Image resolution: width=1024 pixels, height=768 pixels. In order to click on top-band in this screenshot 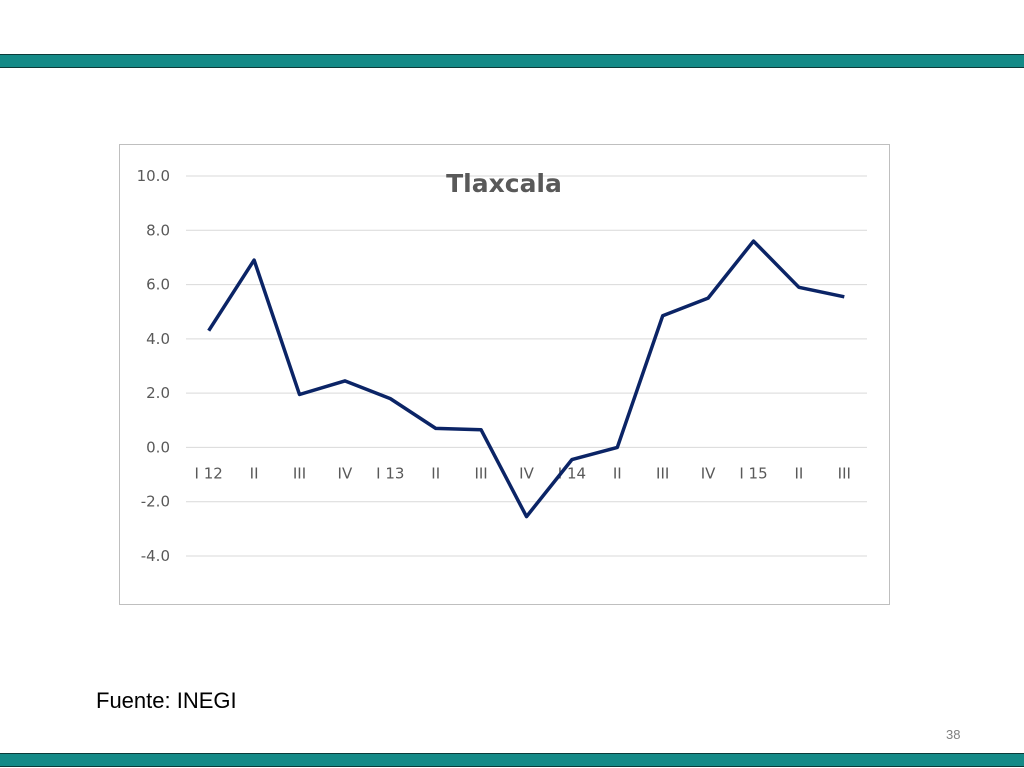, I will do `click(512, 61)`.